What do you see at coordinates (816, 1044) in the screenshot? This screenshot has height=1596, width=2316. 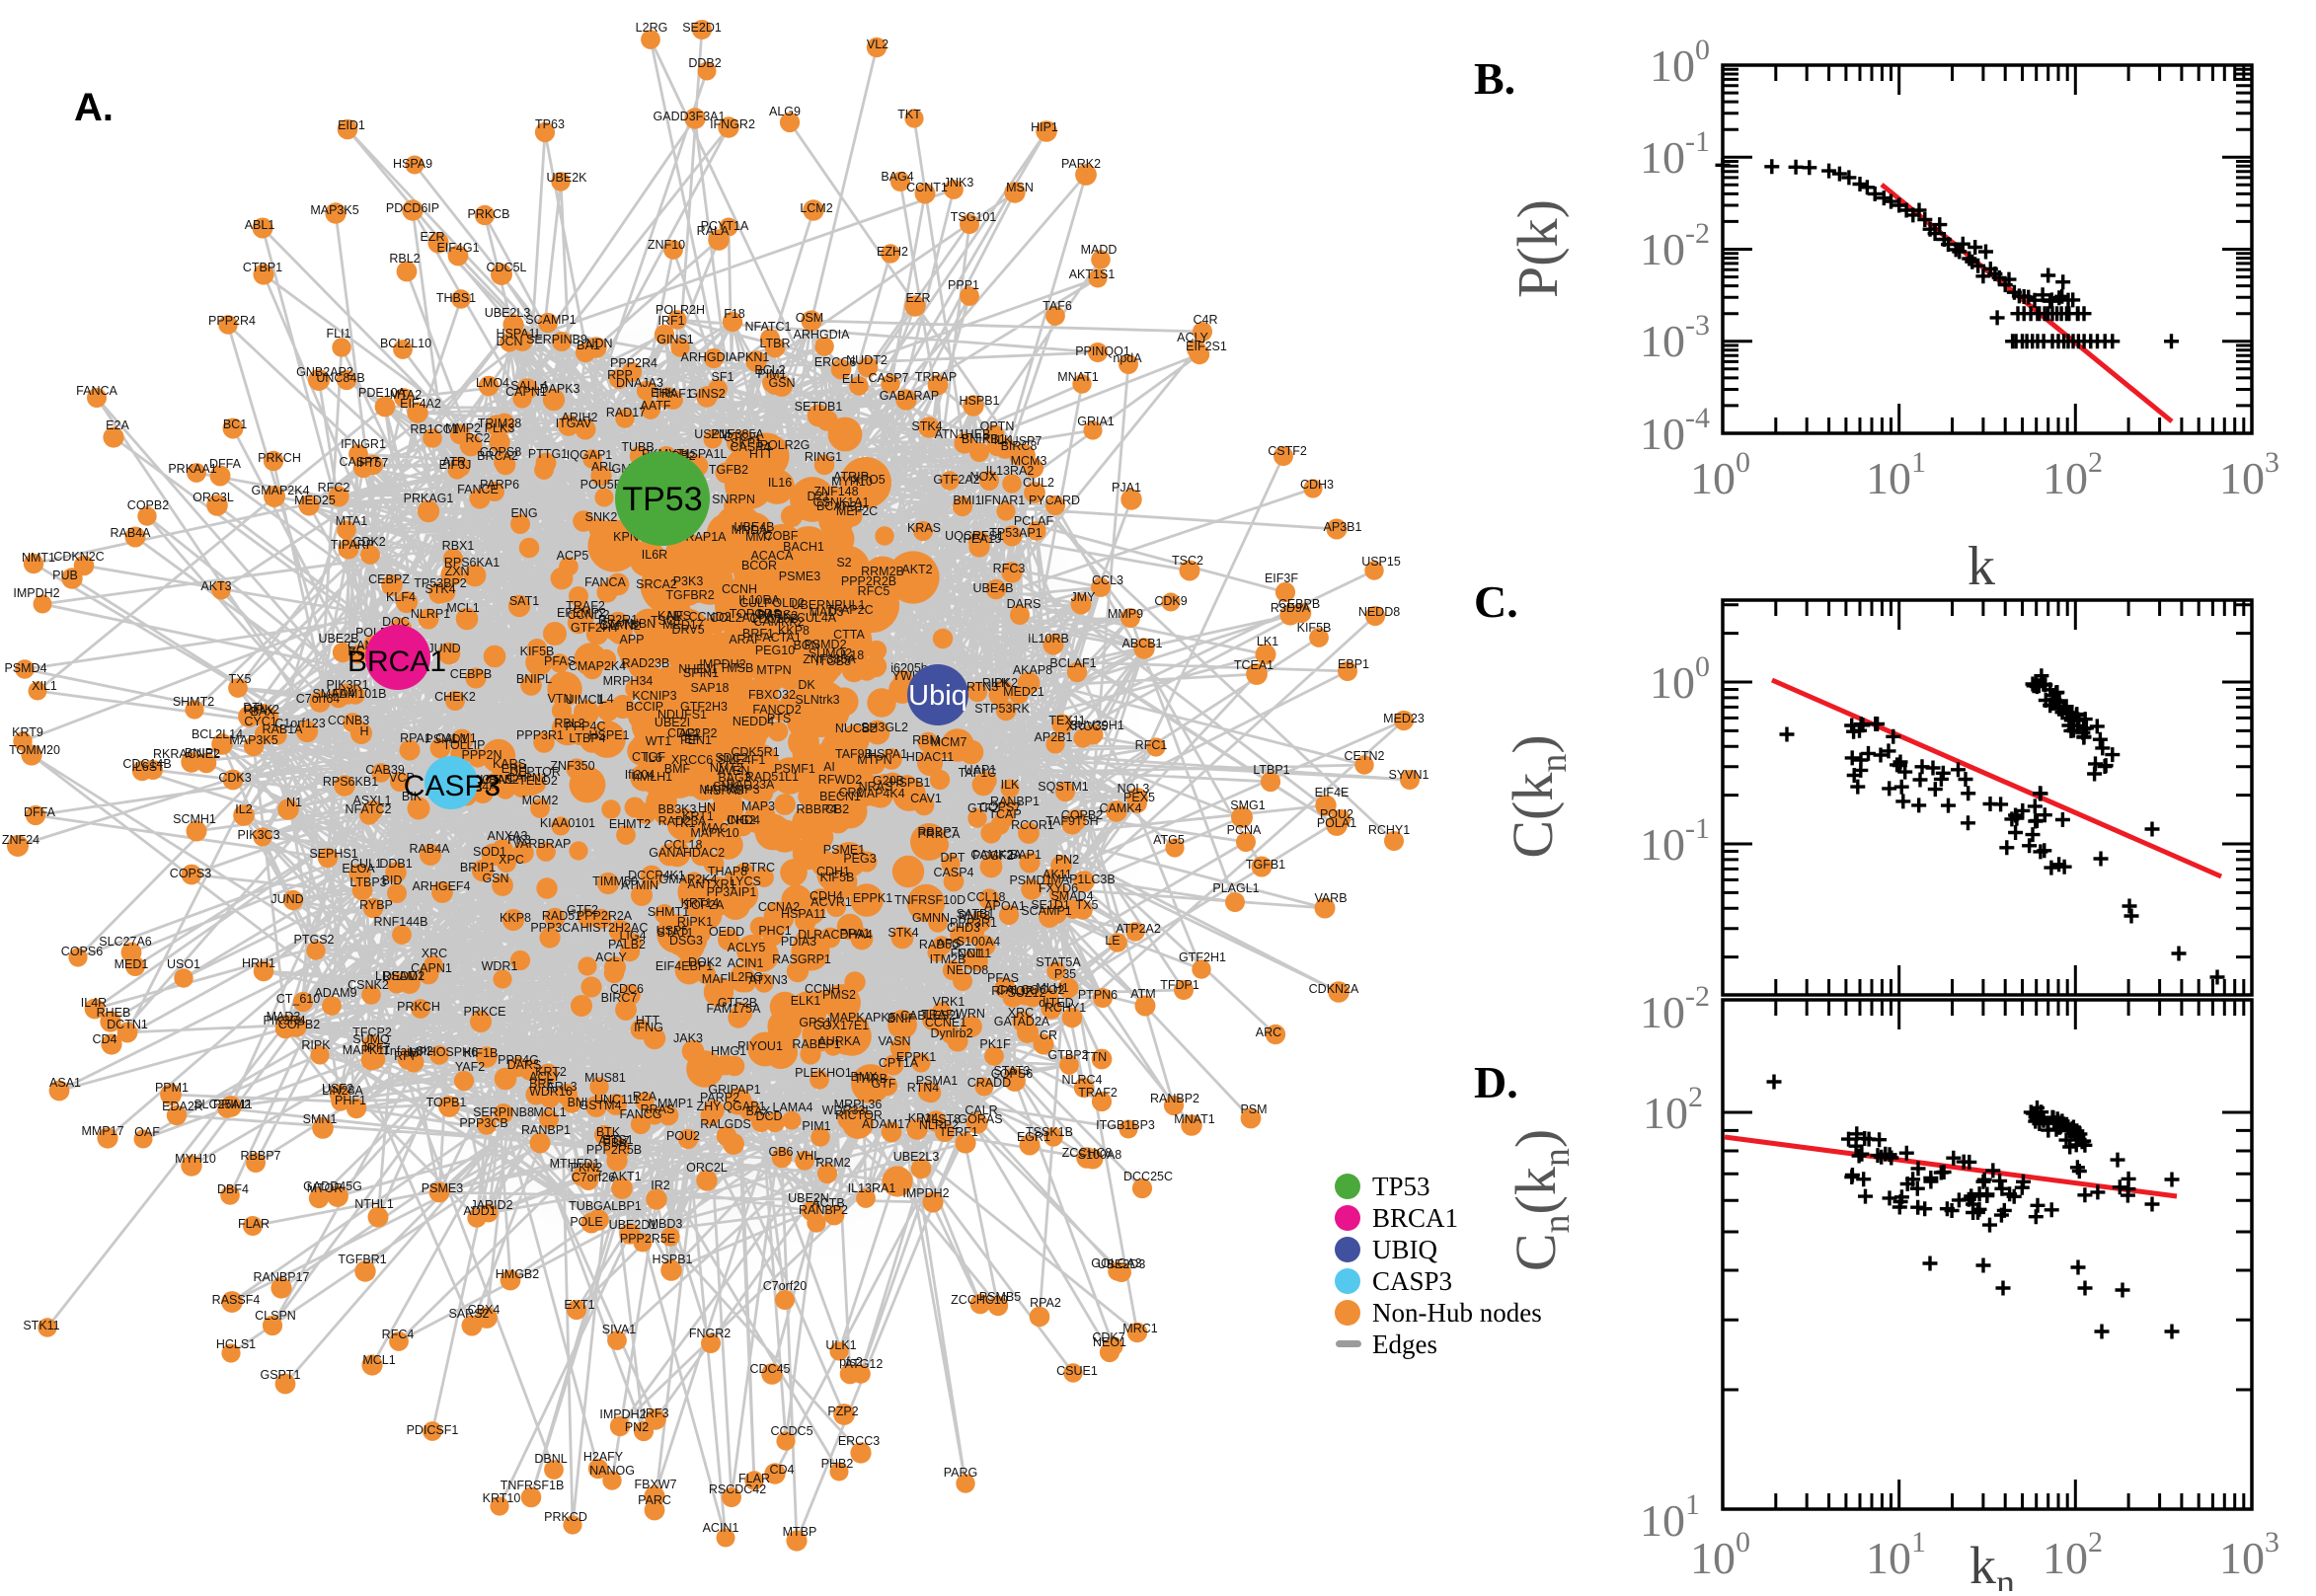 I see `svg-text: RABEP1` at bounding box center [816, 1044].